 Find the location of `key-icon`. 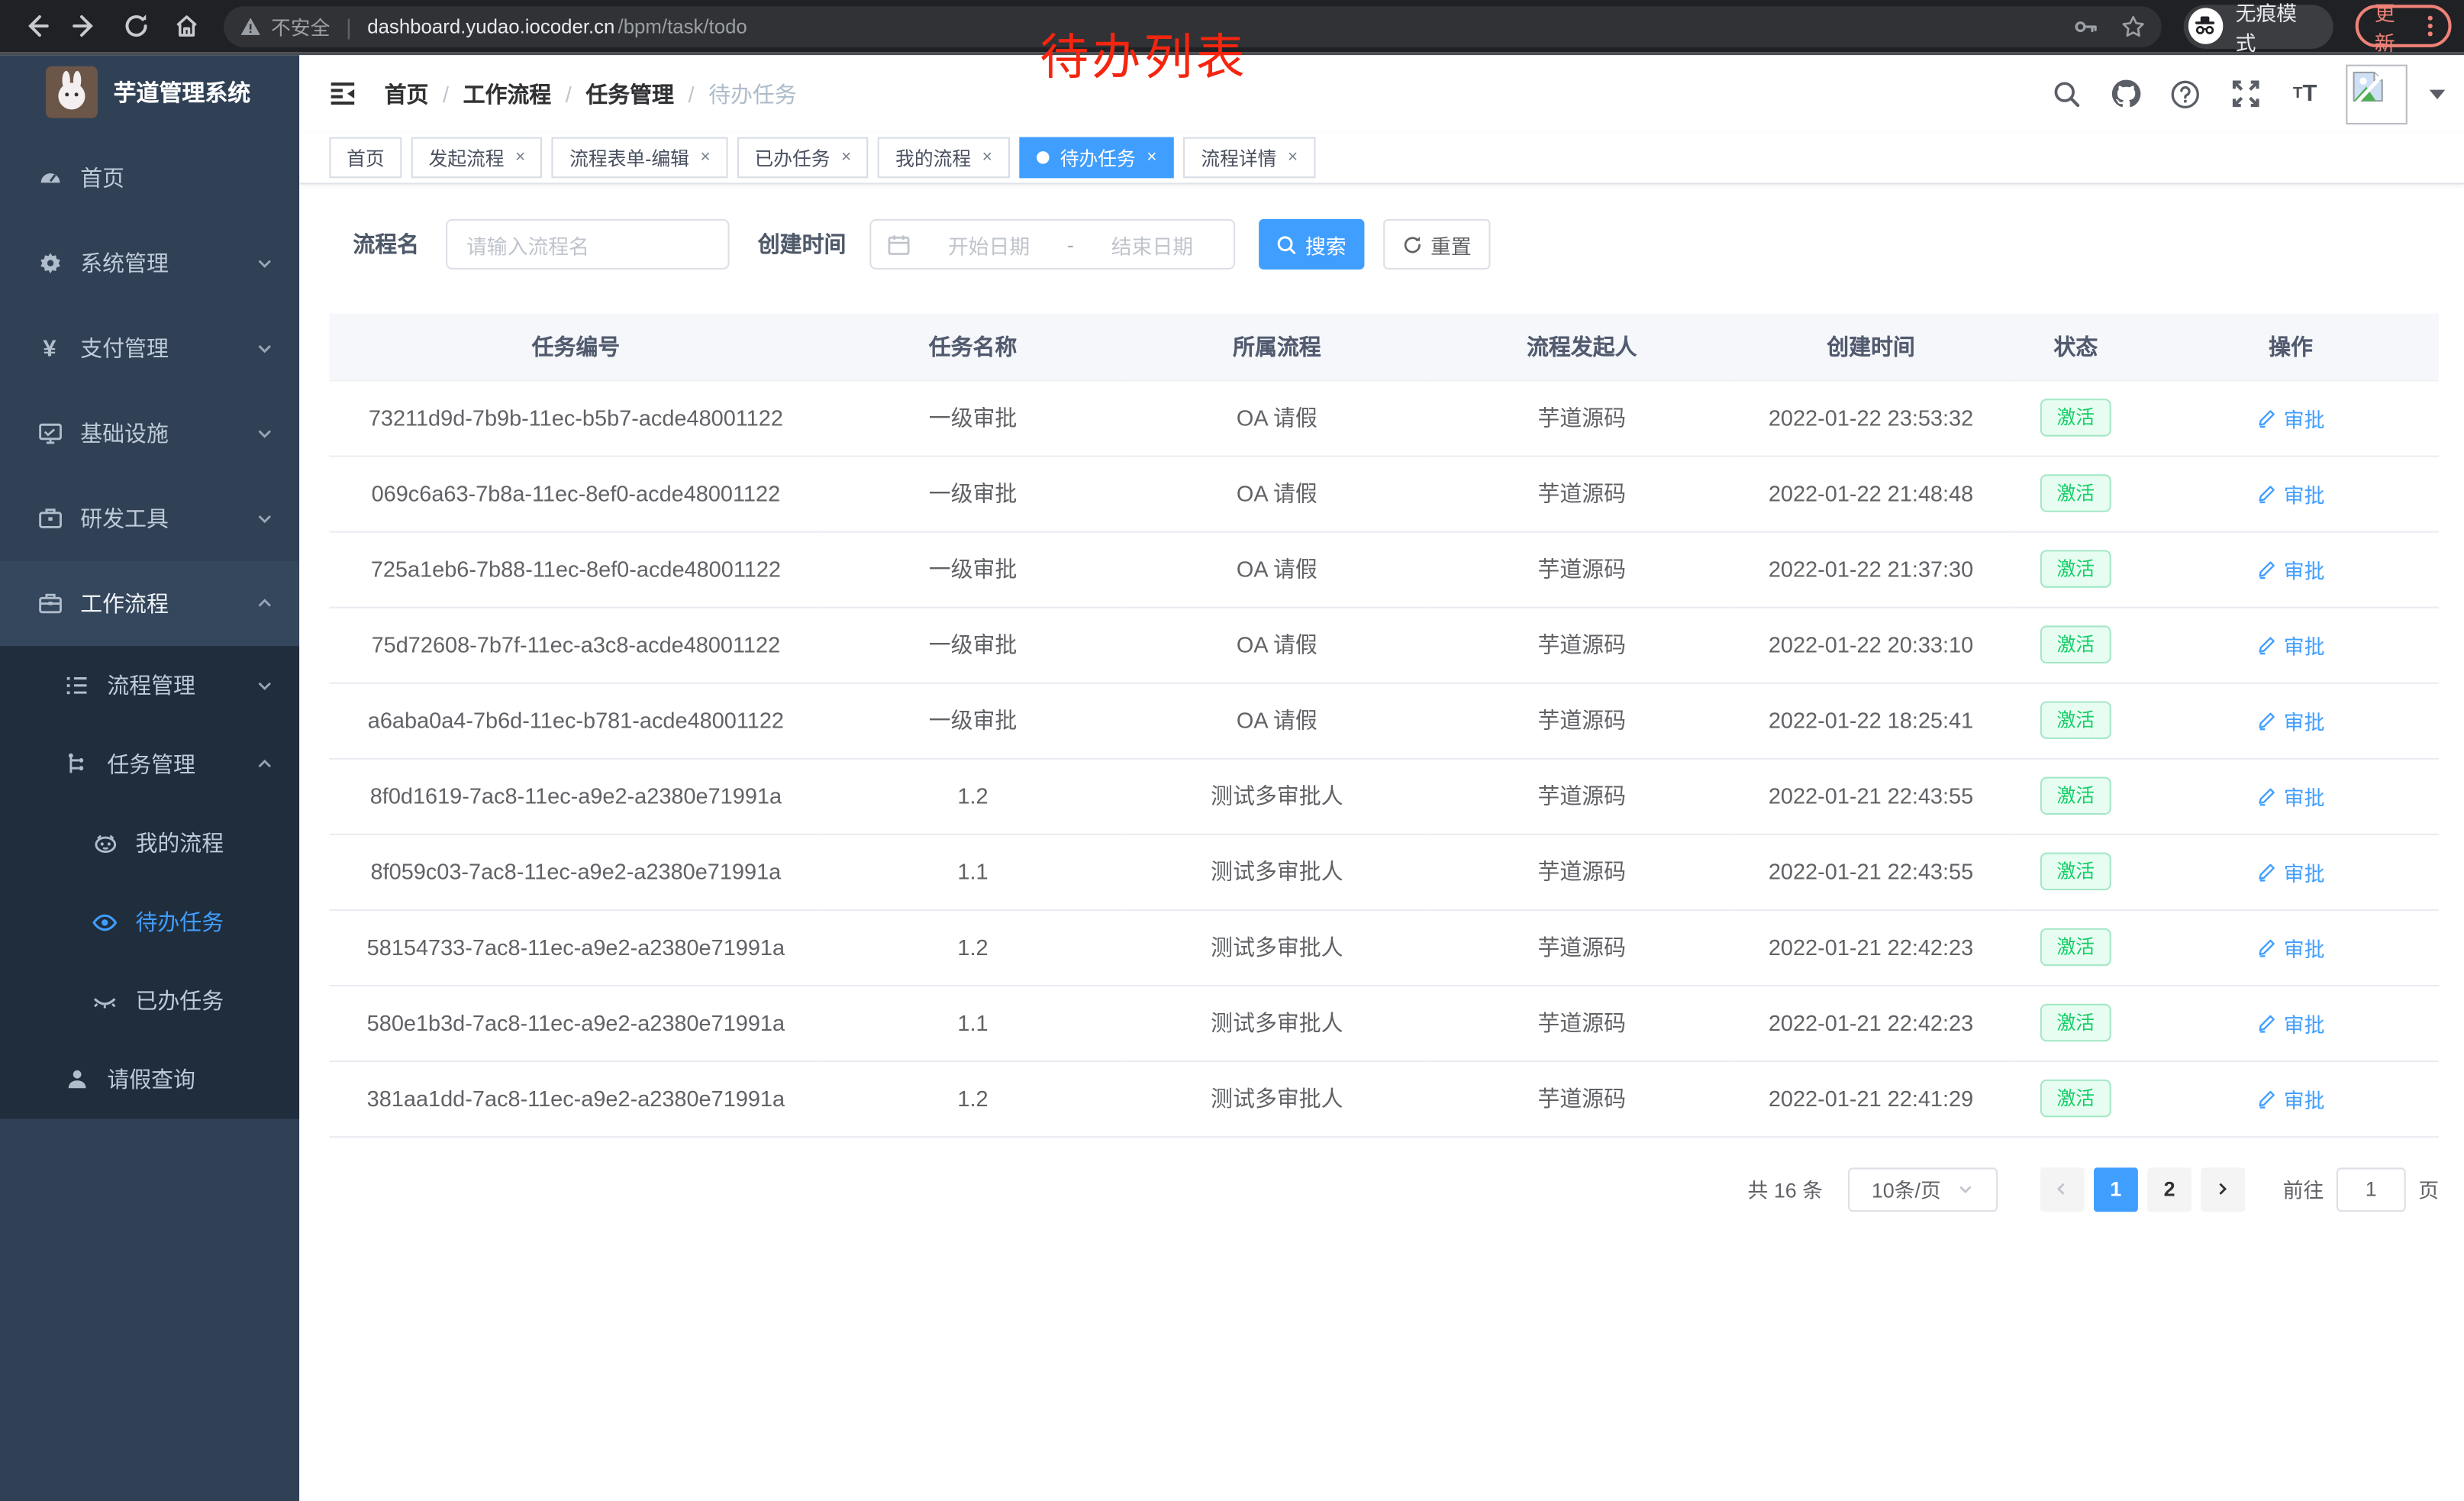

key-icon is located at coordinates (2086, 27).